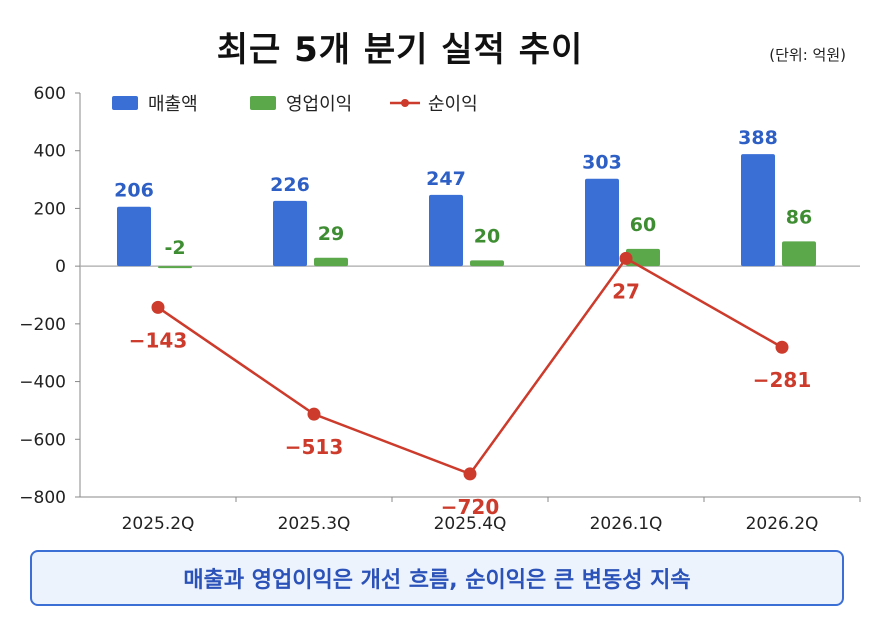  Describe the element at coordinates (782, 524) in the screenshot. I see `x-tick-label: 2026.2Q` at that location.